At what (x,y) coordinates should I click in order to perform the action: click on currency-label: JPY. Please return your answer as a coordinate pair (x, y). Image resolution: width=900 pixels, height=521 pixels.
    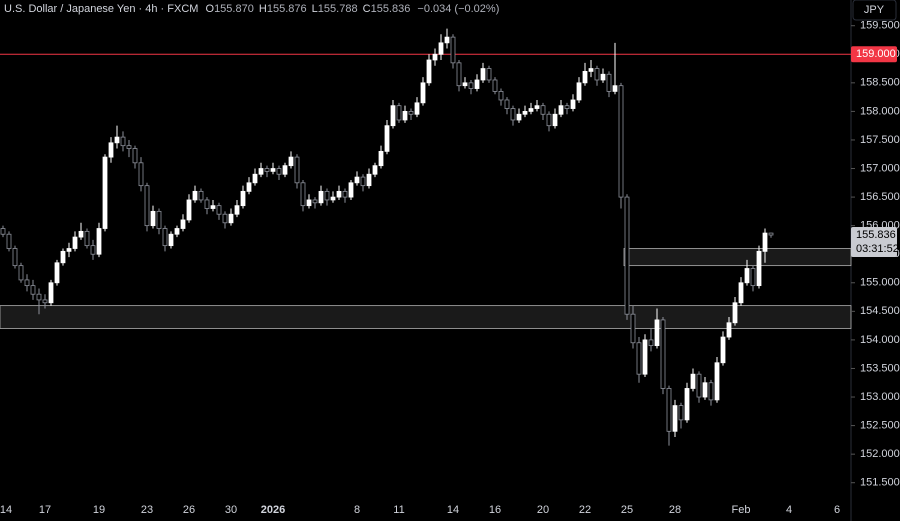
    Looking at the image, I should click on (874, 10).